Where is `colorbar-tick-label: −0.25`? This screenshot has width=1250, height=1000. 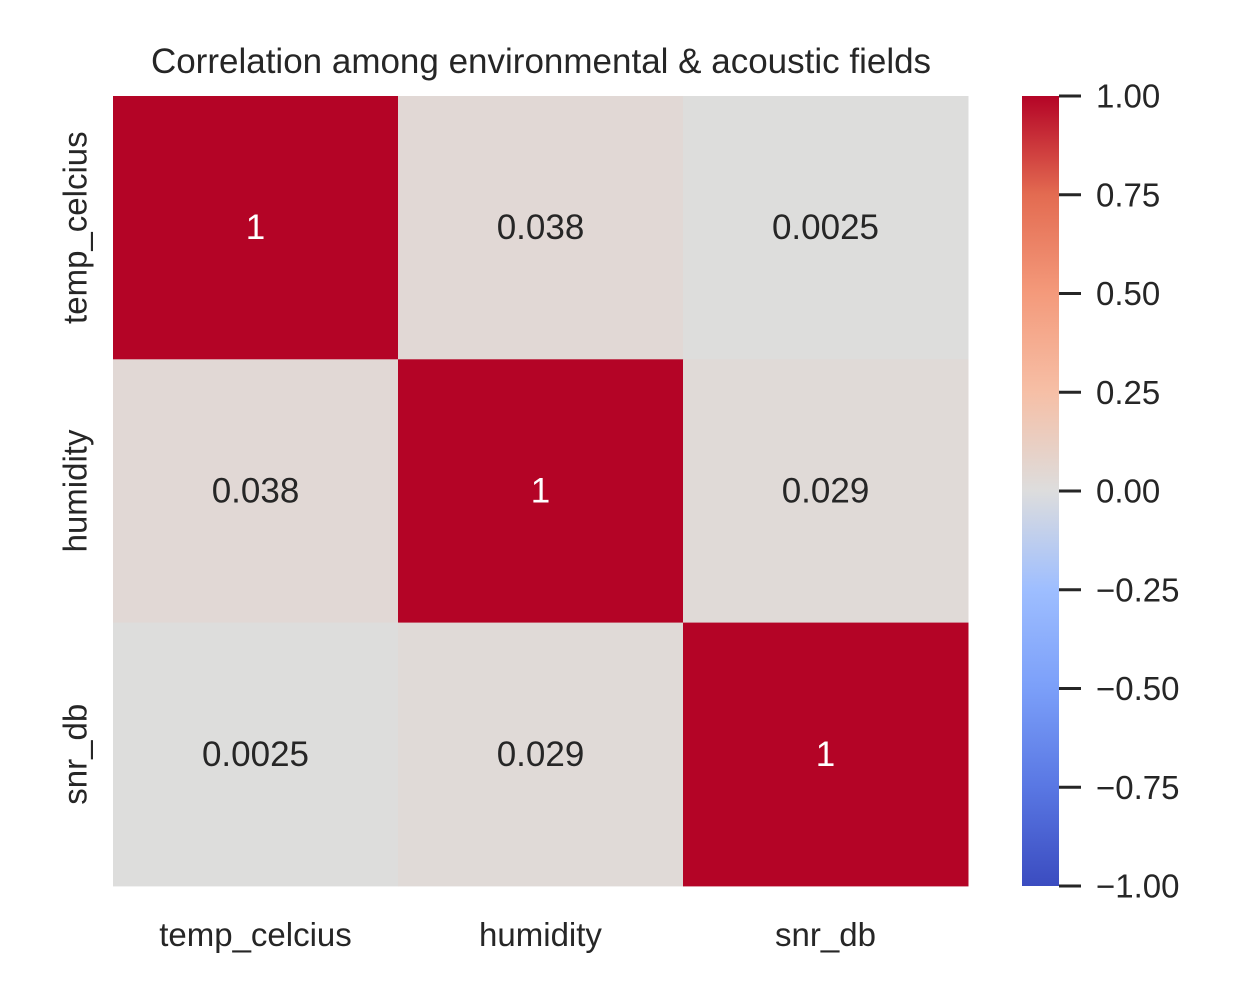 colorbar-tick-label: −0.25 is located at coordinates (1138, 589).